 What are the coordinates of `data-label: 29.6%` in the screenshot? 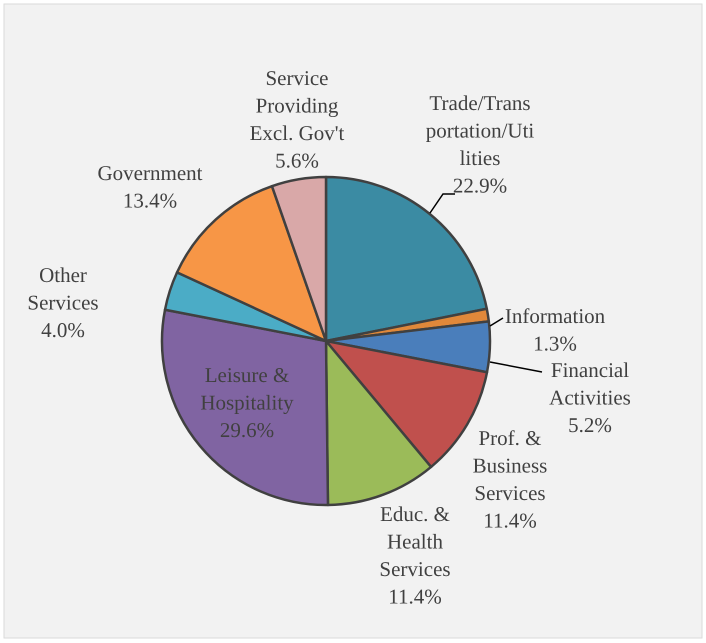 It's located at (247, 430).